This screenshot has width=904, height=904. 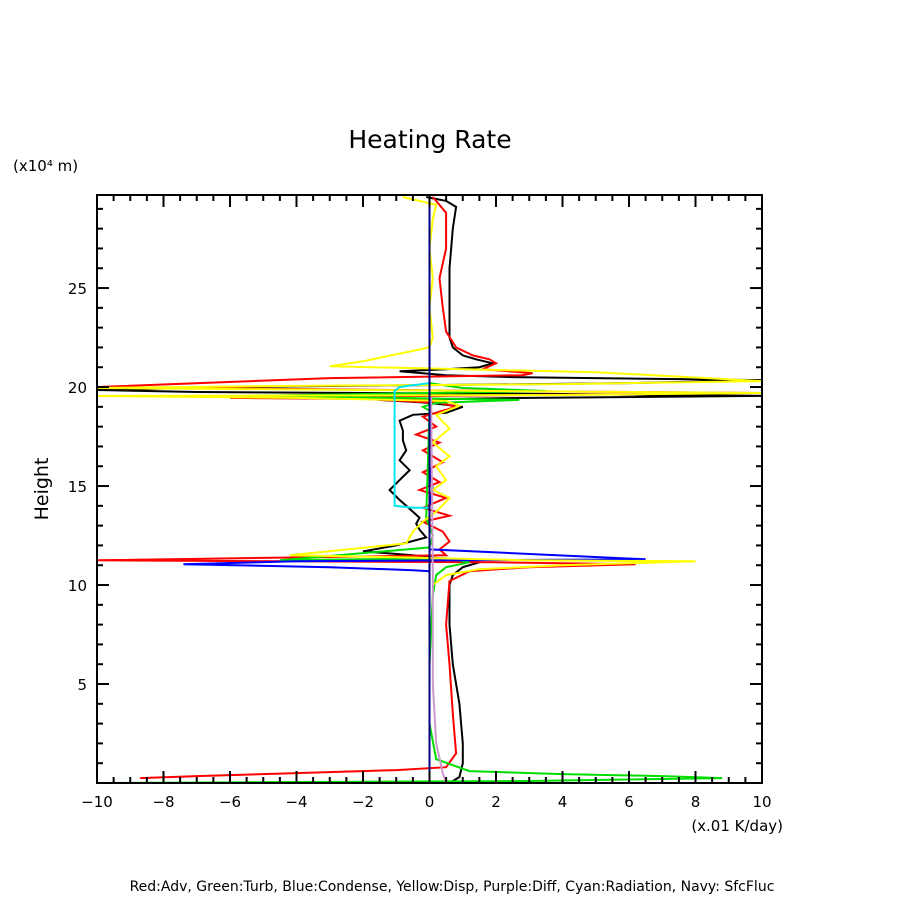 I want to click on y-tick-label: 5, so click(x=82, y=685).